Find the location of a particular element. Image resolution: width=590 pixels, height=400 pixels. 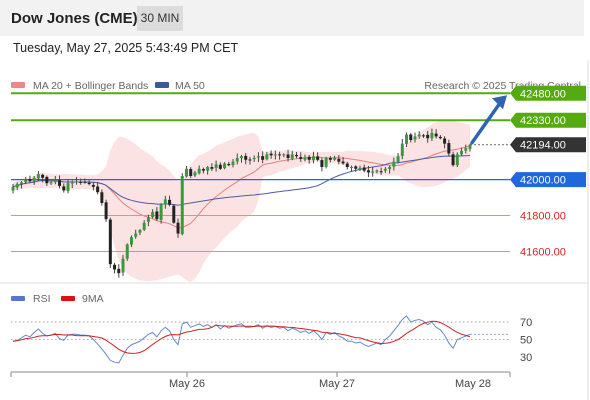

level-label-41800.00: 41800.00 is located at coordinates (543, 217).